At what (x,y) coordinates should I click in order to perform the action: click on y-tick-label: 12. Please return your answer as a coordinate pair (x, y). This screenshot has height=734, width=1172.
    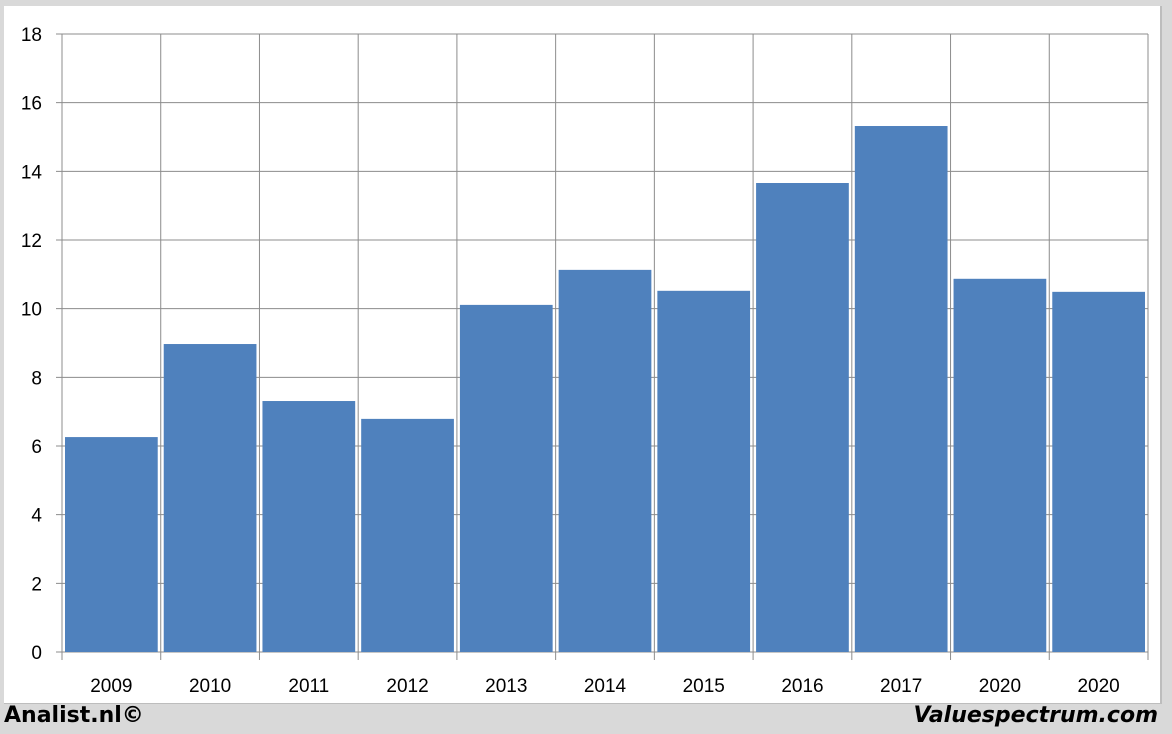
    Looking at the image, I should click on (31, 241).